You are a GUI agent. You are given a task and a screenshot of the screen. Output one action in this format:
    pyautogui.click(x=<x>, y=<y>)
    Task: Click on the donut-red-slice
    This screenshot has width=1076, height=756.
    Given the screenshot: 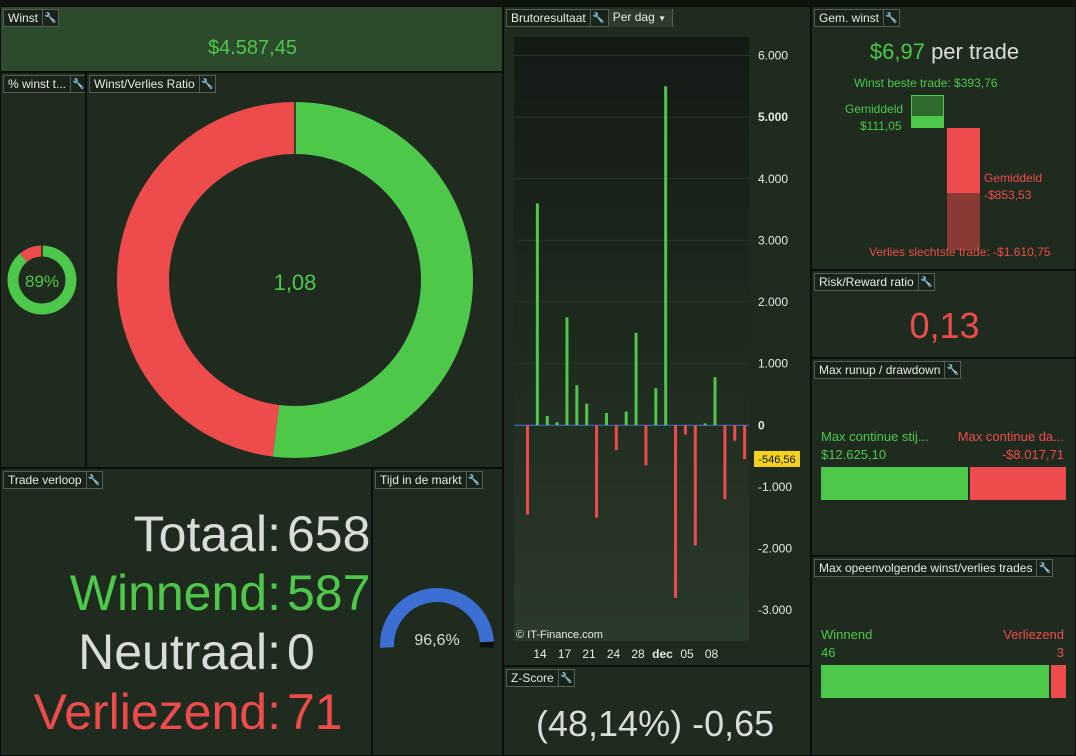 What is the action you would take?
    pyautogui.click(x=31, y=254)
    